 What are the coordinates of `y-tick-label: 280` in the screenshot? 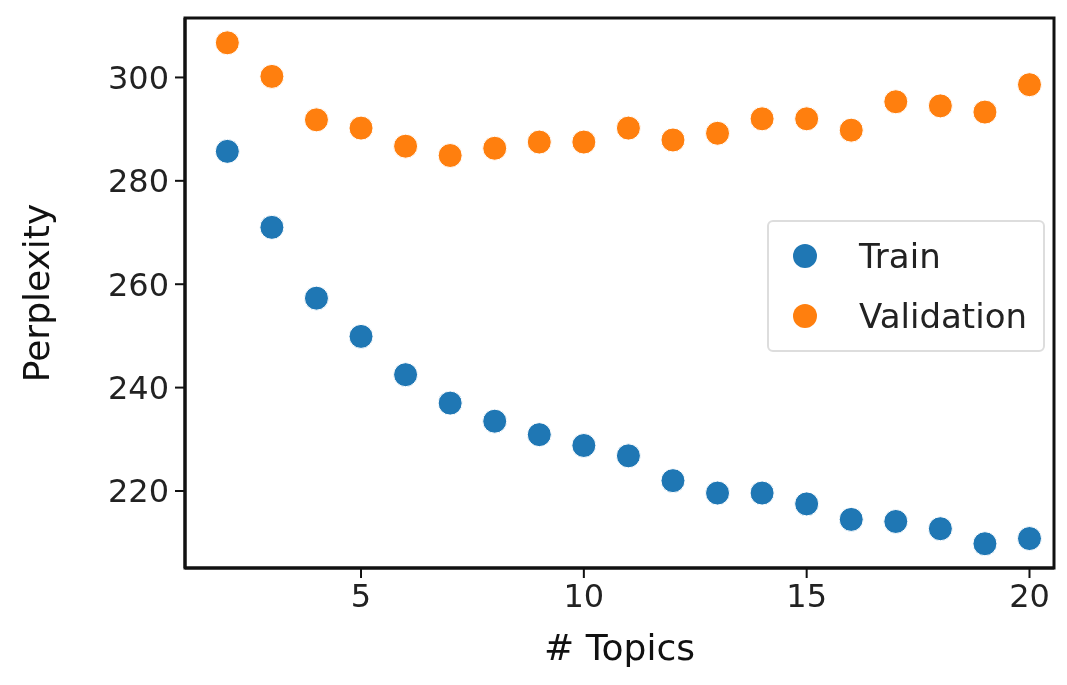 It's located at (138, 181).